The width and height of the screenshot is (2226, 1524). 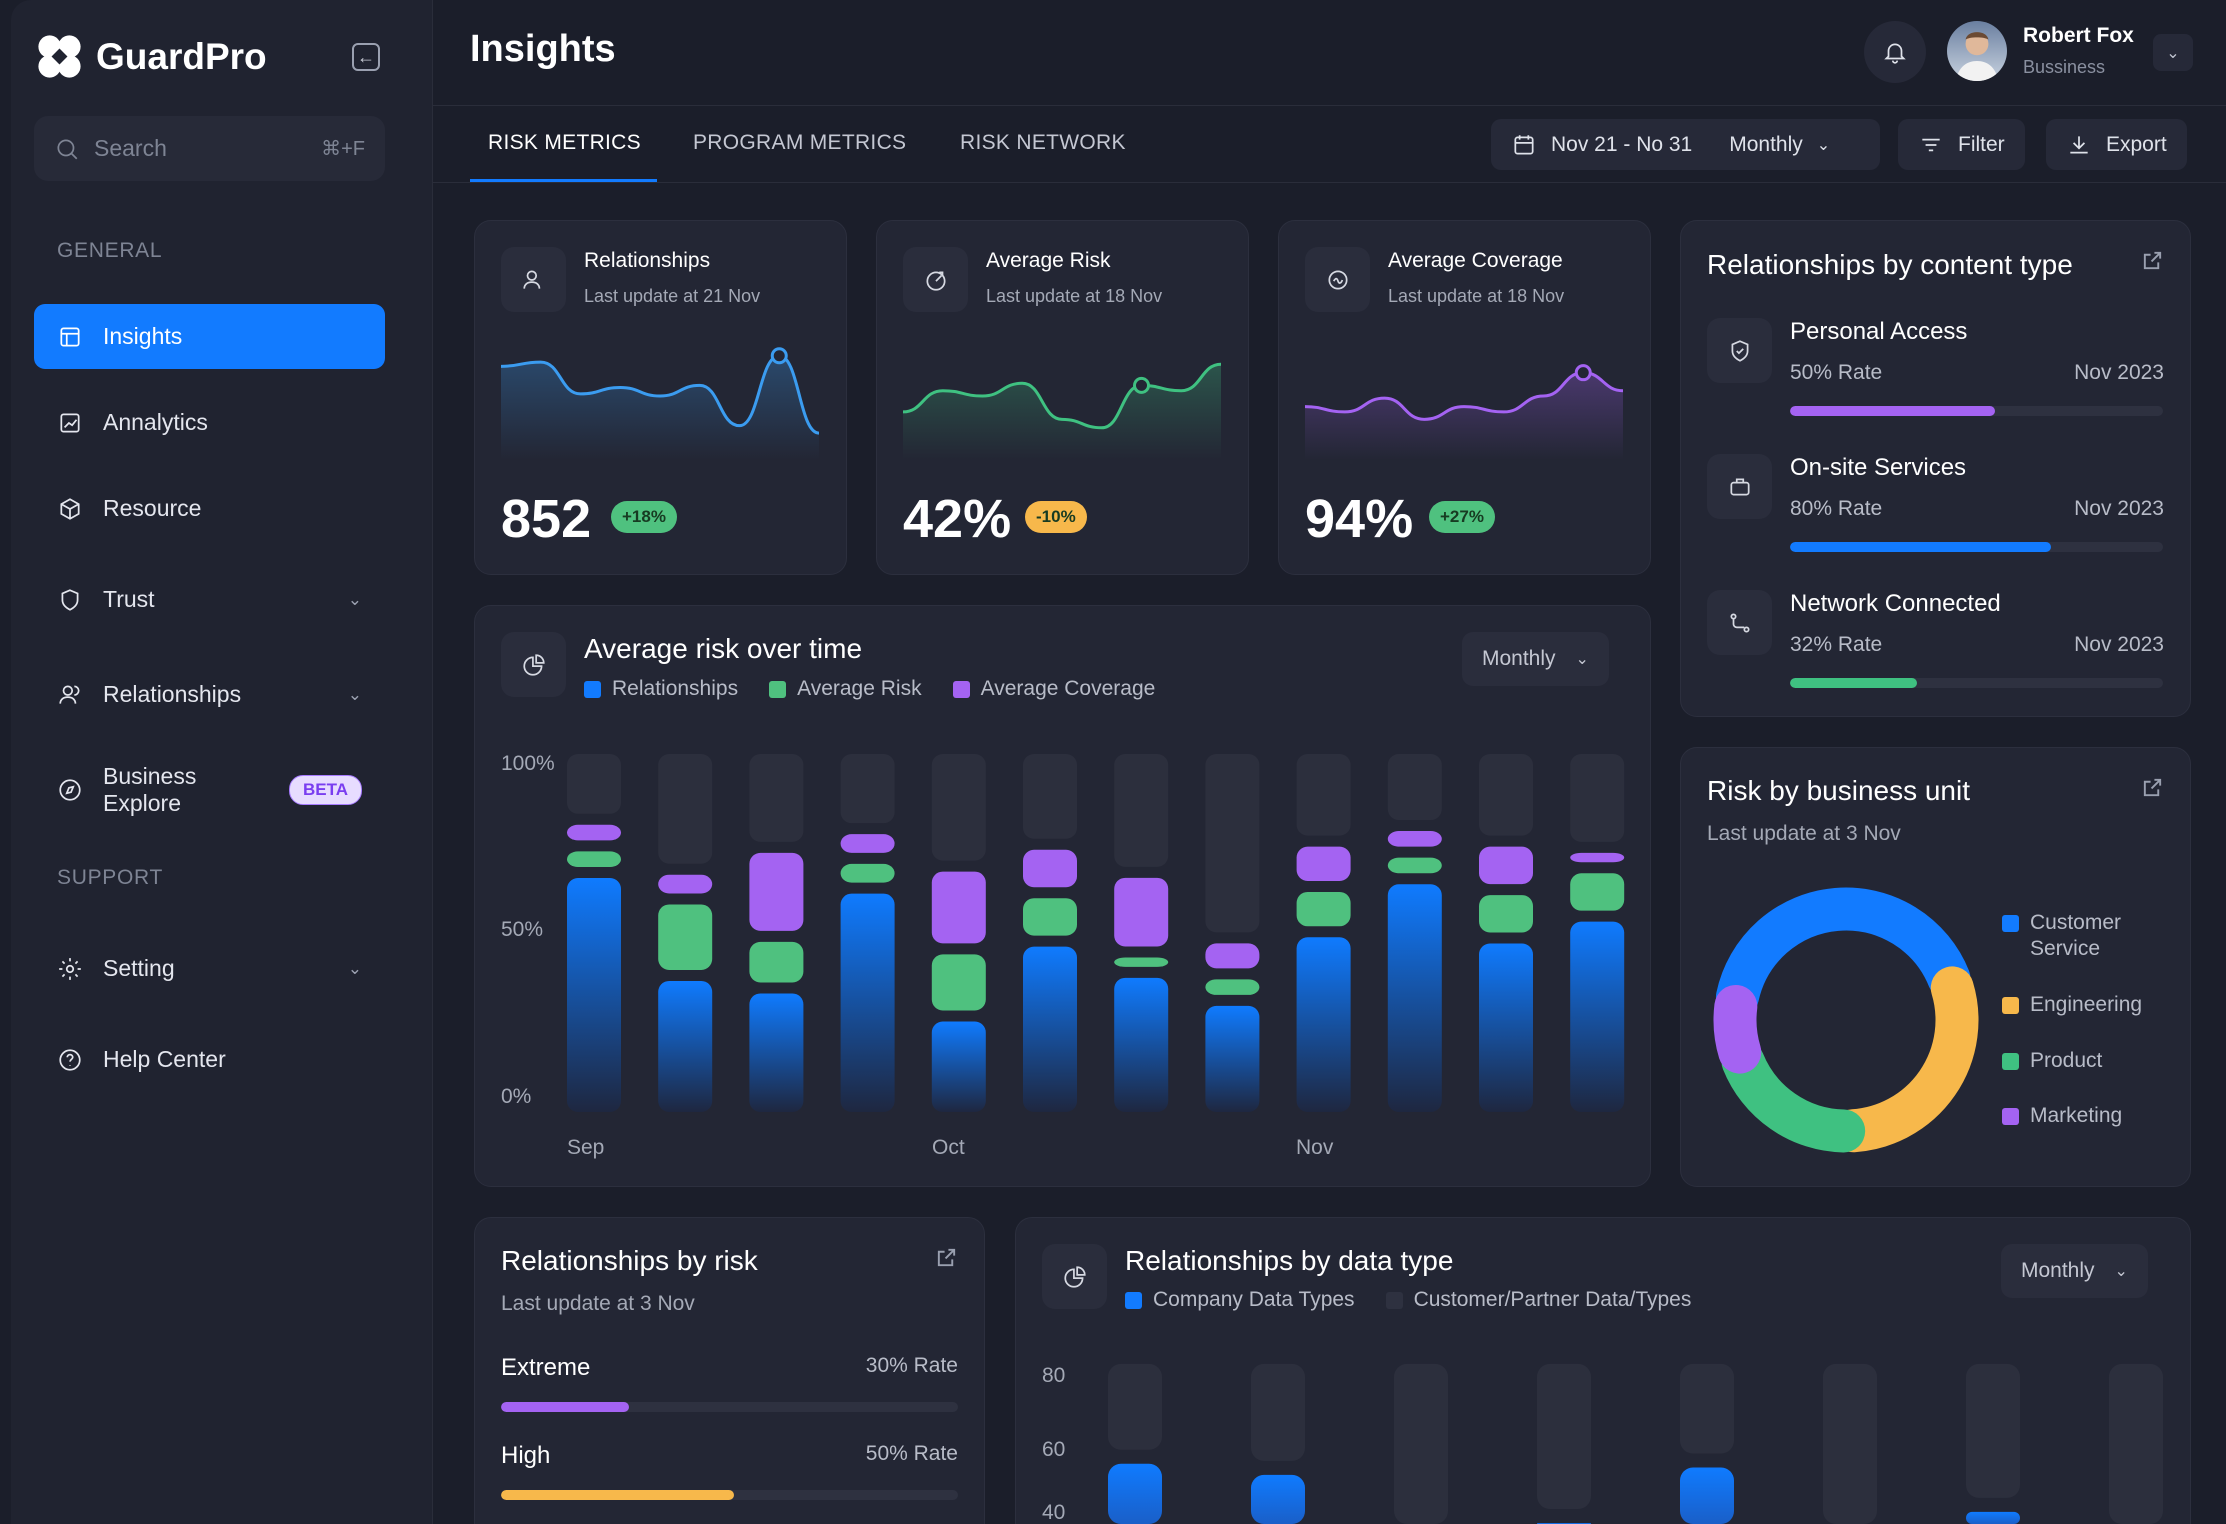 I want to click on export-button: Export, so click(x=2116, y=144).